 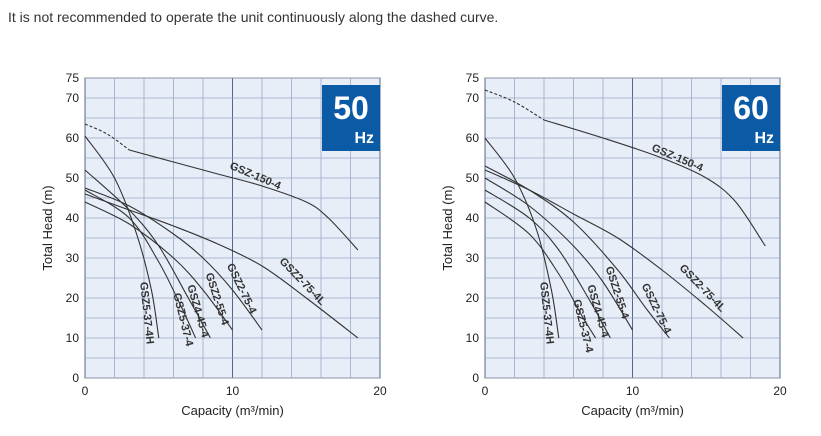 What do you see at coordinates (351, 108) in the screenshot?
I see `frequency-value: 50` at bounding box center [351, 108].